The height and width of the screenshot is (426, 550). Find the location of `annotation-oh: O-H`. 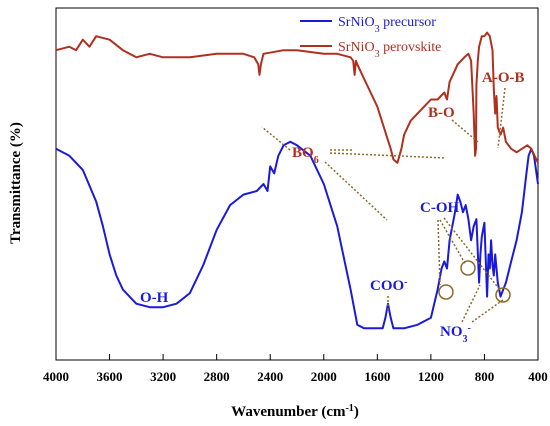

annotation-oh: O-H is located at coordinates (154, 298).